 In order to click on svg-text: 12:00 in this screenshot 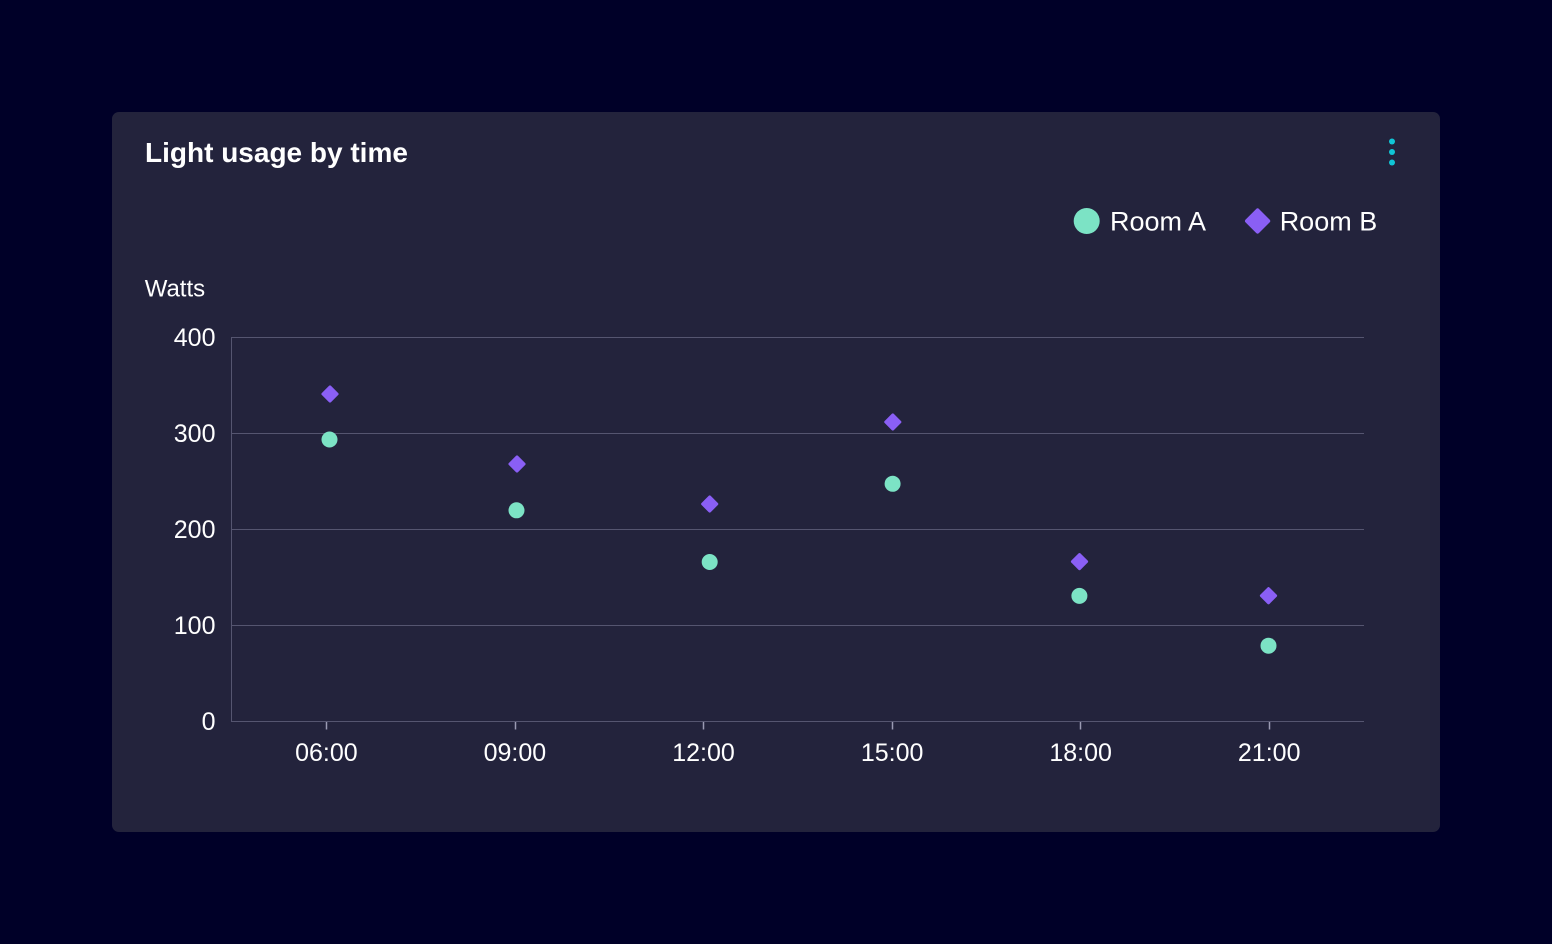, I will do `click(703, 753)`.